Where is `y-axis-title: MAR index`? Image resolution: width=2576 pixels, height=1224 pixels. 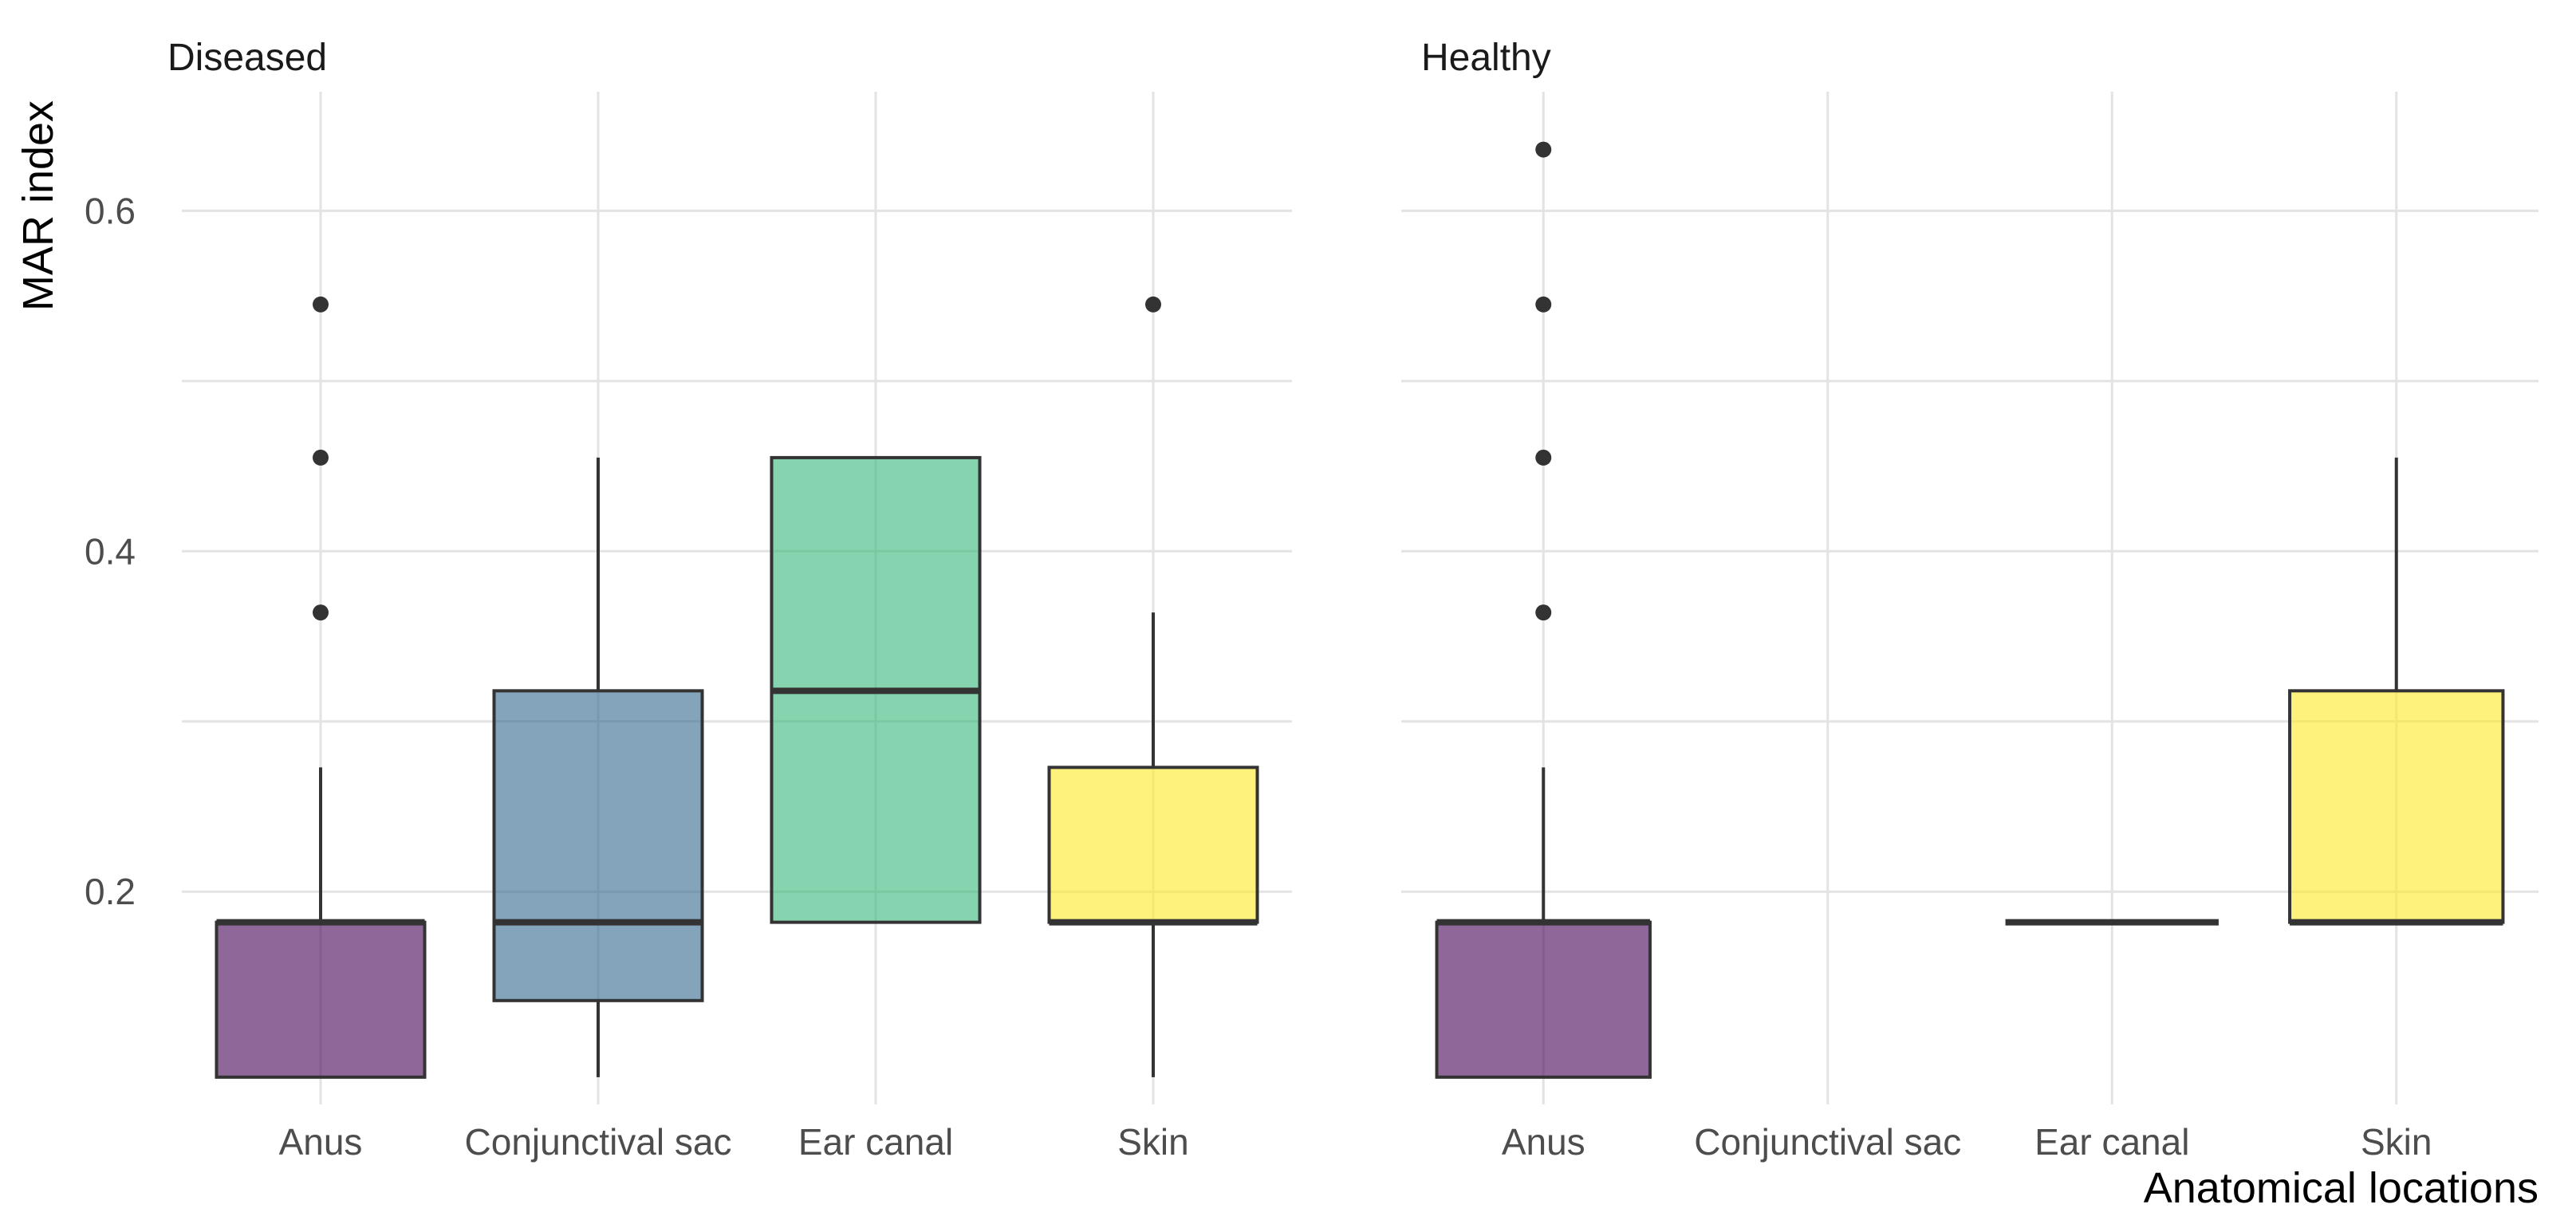
y-axis-title: MAR index is located at coordinates (38, 205).